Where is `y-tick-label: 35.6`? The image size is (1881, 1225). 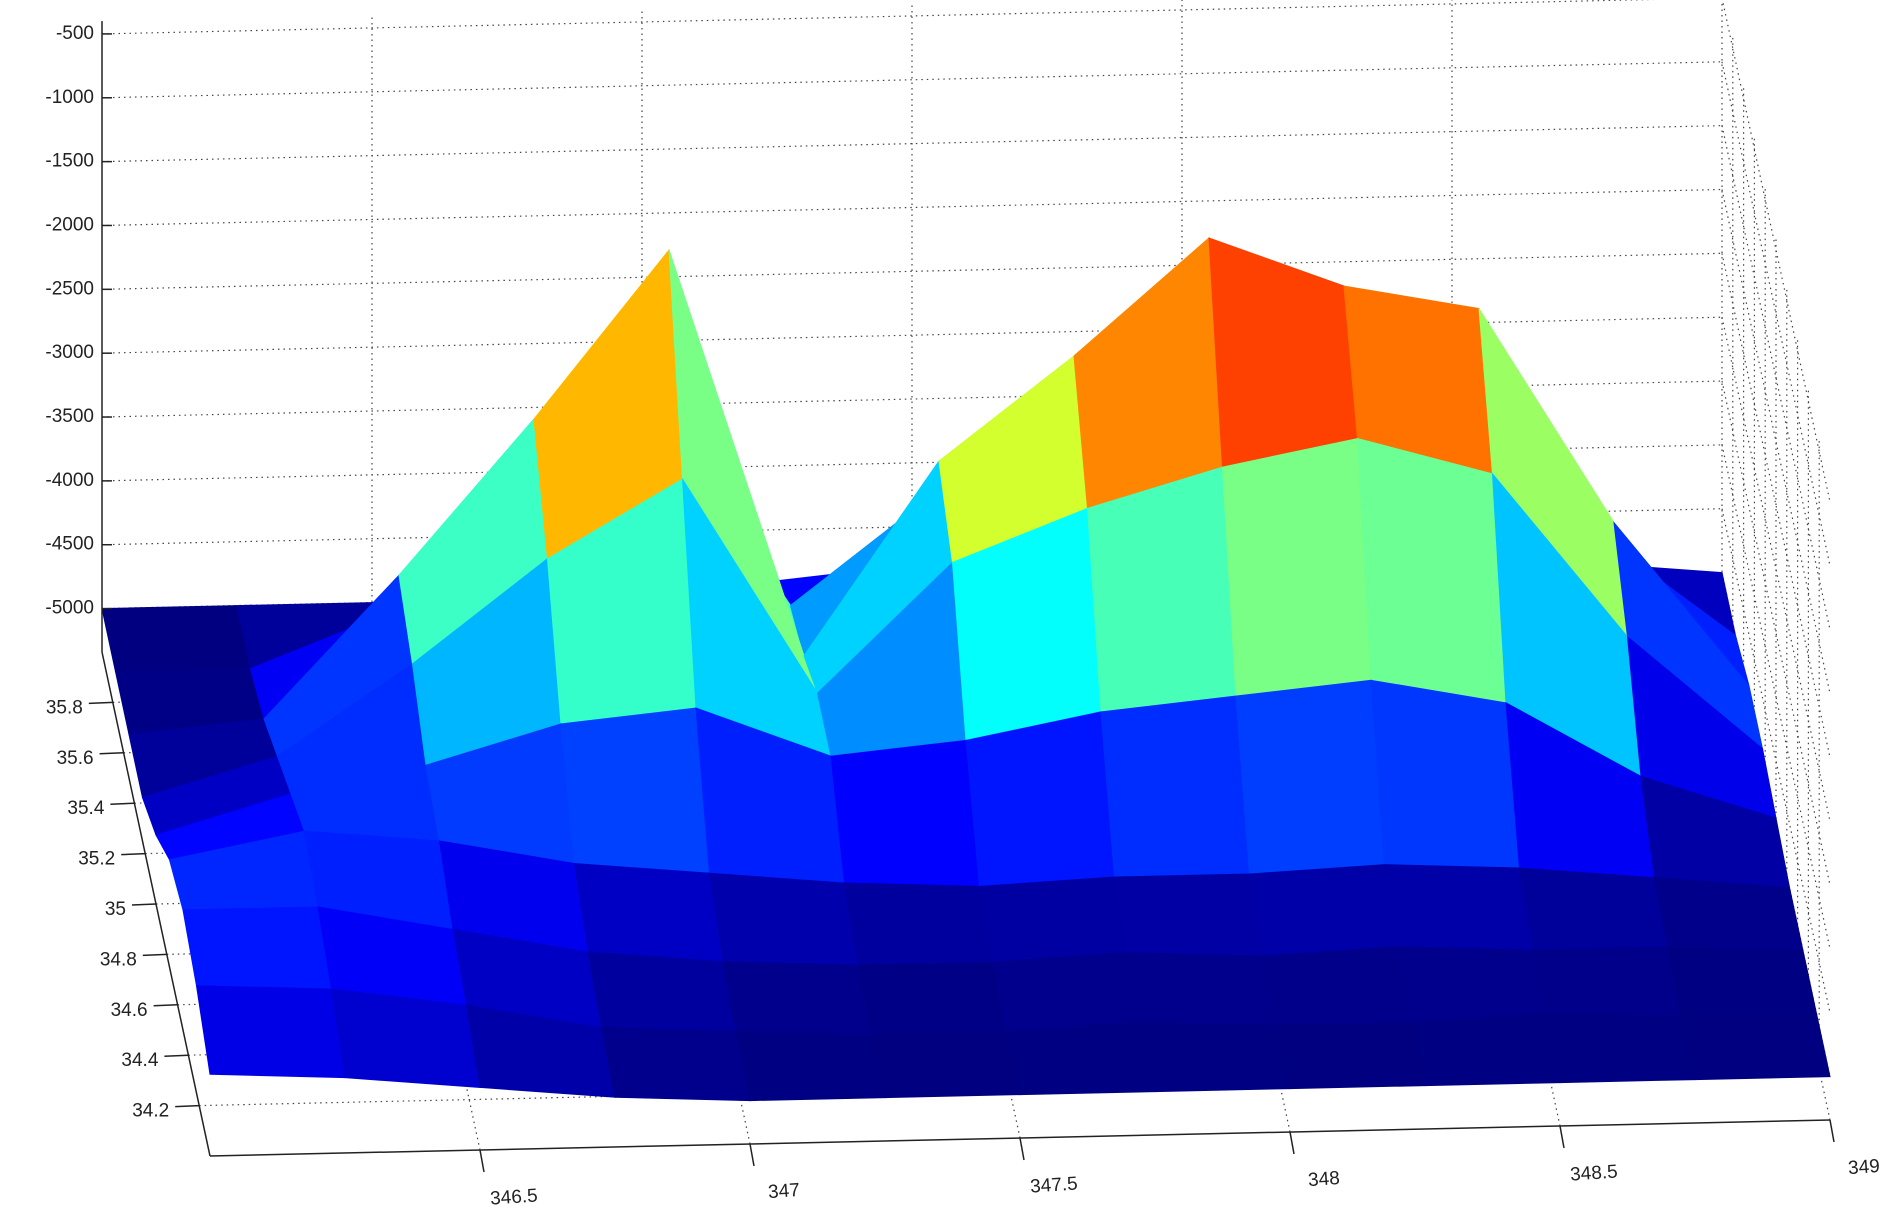
y-tick-label: 35.6 is located at coordinates (75, 758).